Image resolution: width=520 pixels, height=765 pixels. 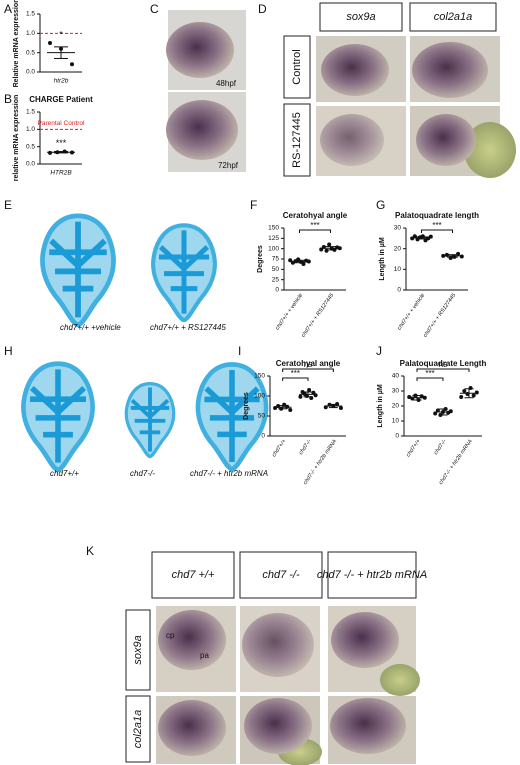 I want to click on panel-label: A, so click(x=8, y=9).